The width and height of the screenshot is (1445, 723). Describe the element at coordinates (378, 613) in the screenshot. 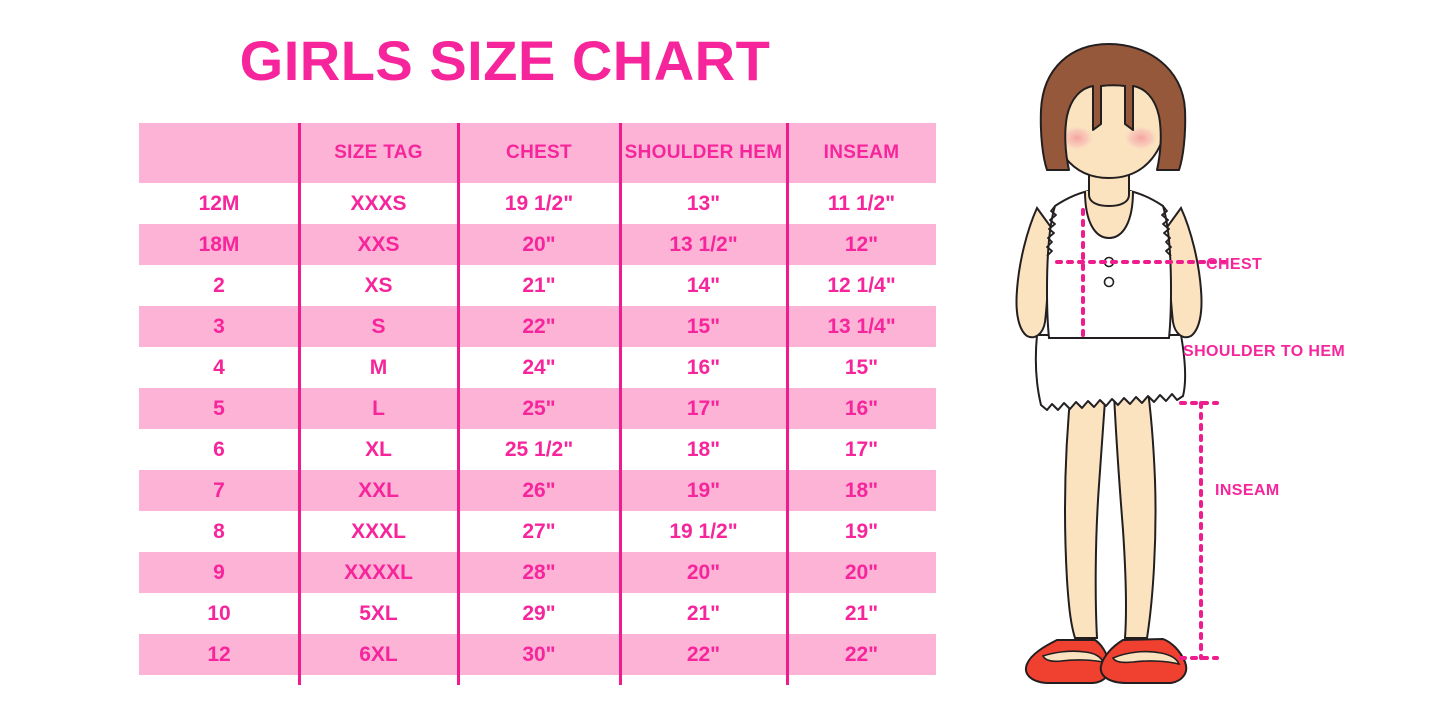

I see `table-cell: 5XL` at that location.